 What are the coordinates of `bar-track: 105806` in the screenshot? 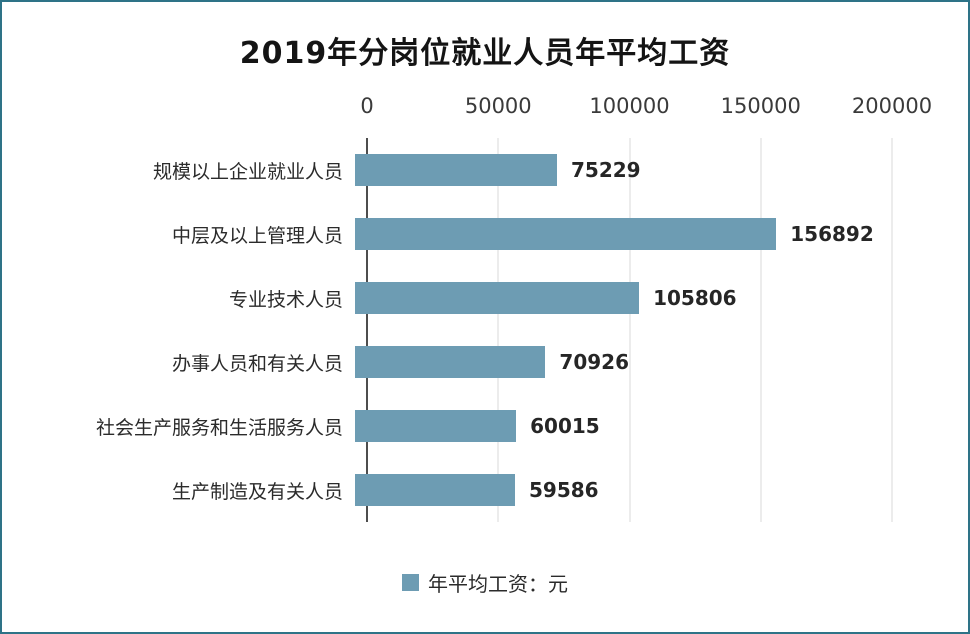 It's located at (623, 298).